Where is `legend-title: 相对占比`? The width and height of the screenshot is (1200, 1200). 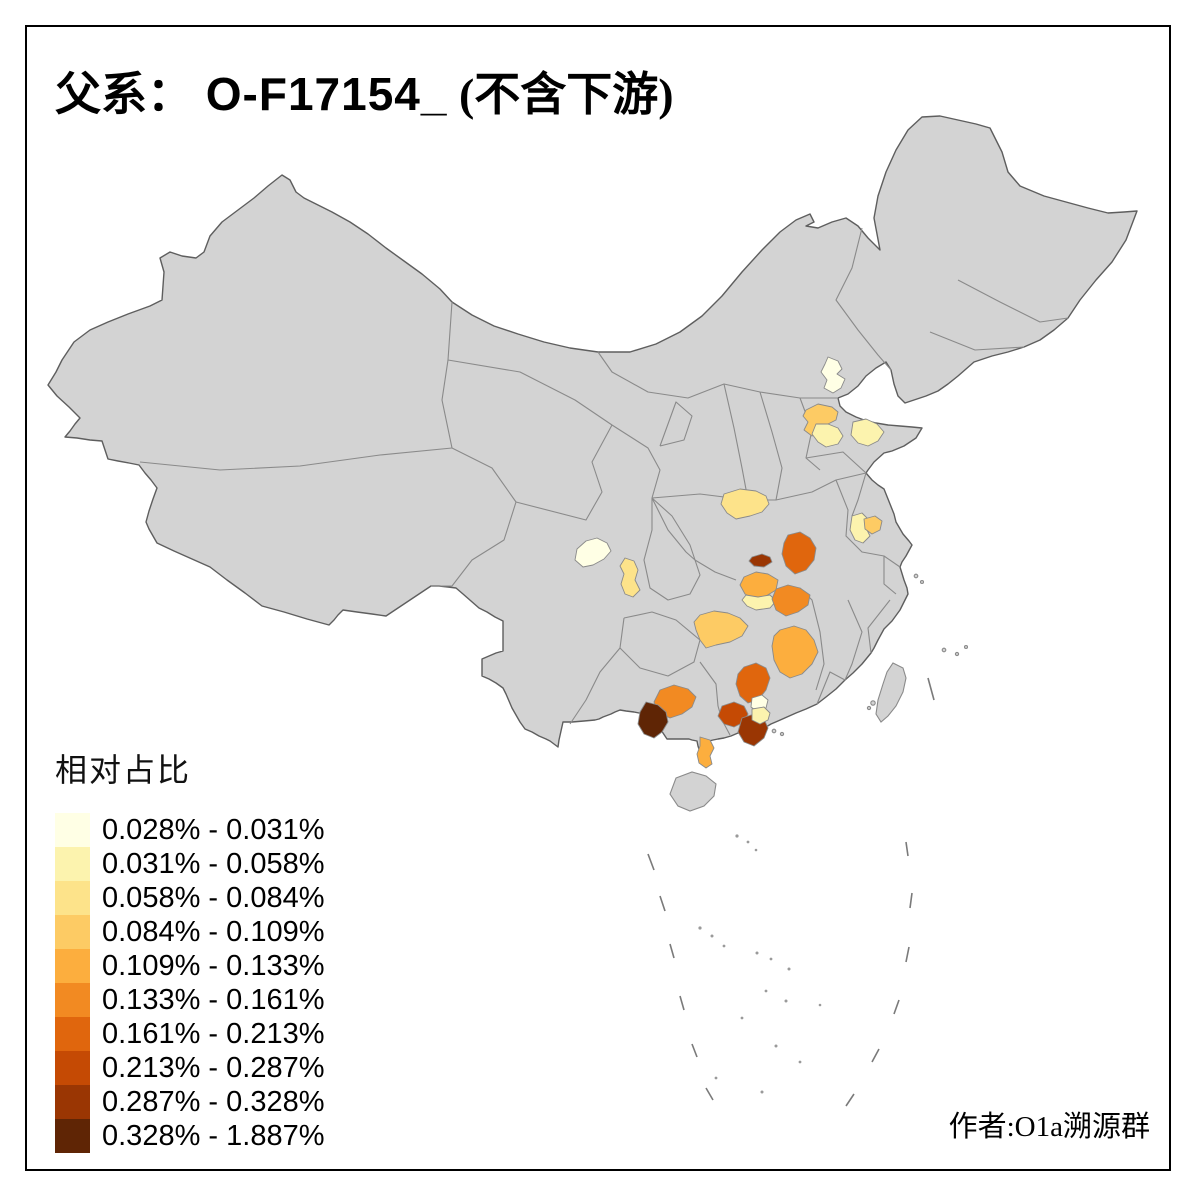 legend-title: 相对占比 is located at coordinates (123, 770).